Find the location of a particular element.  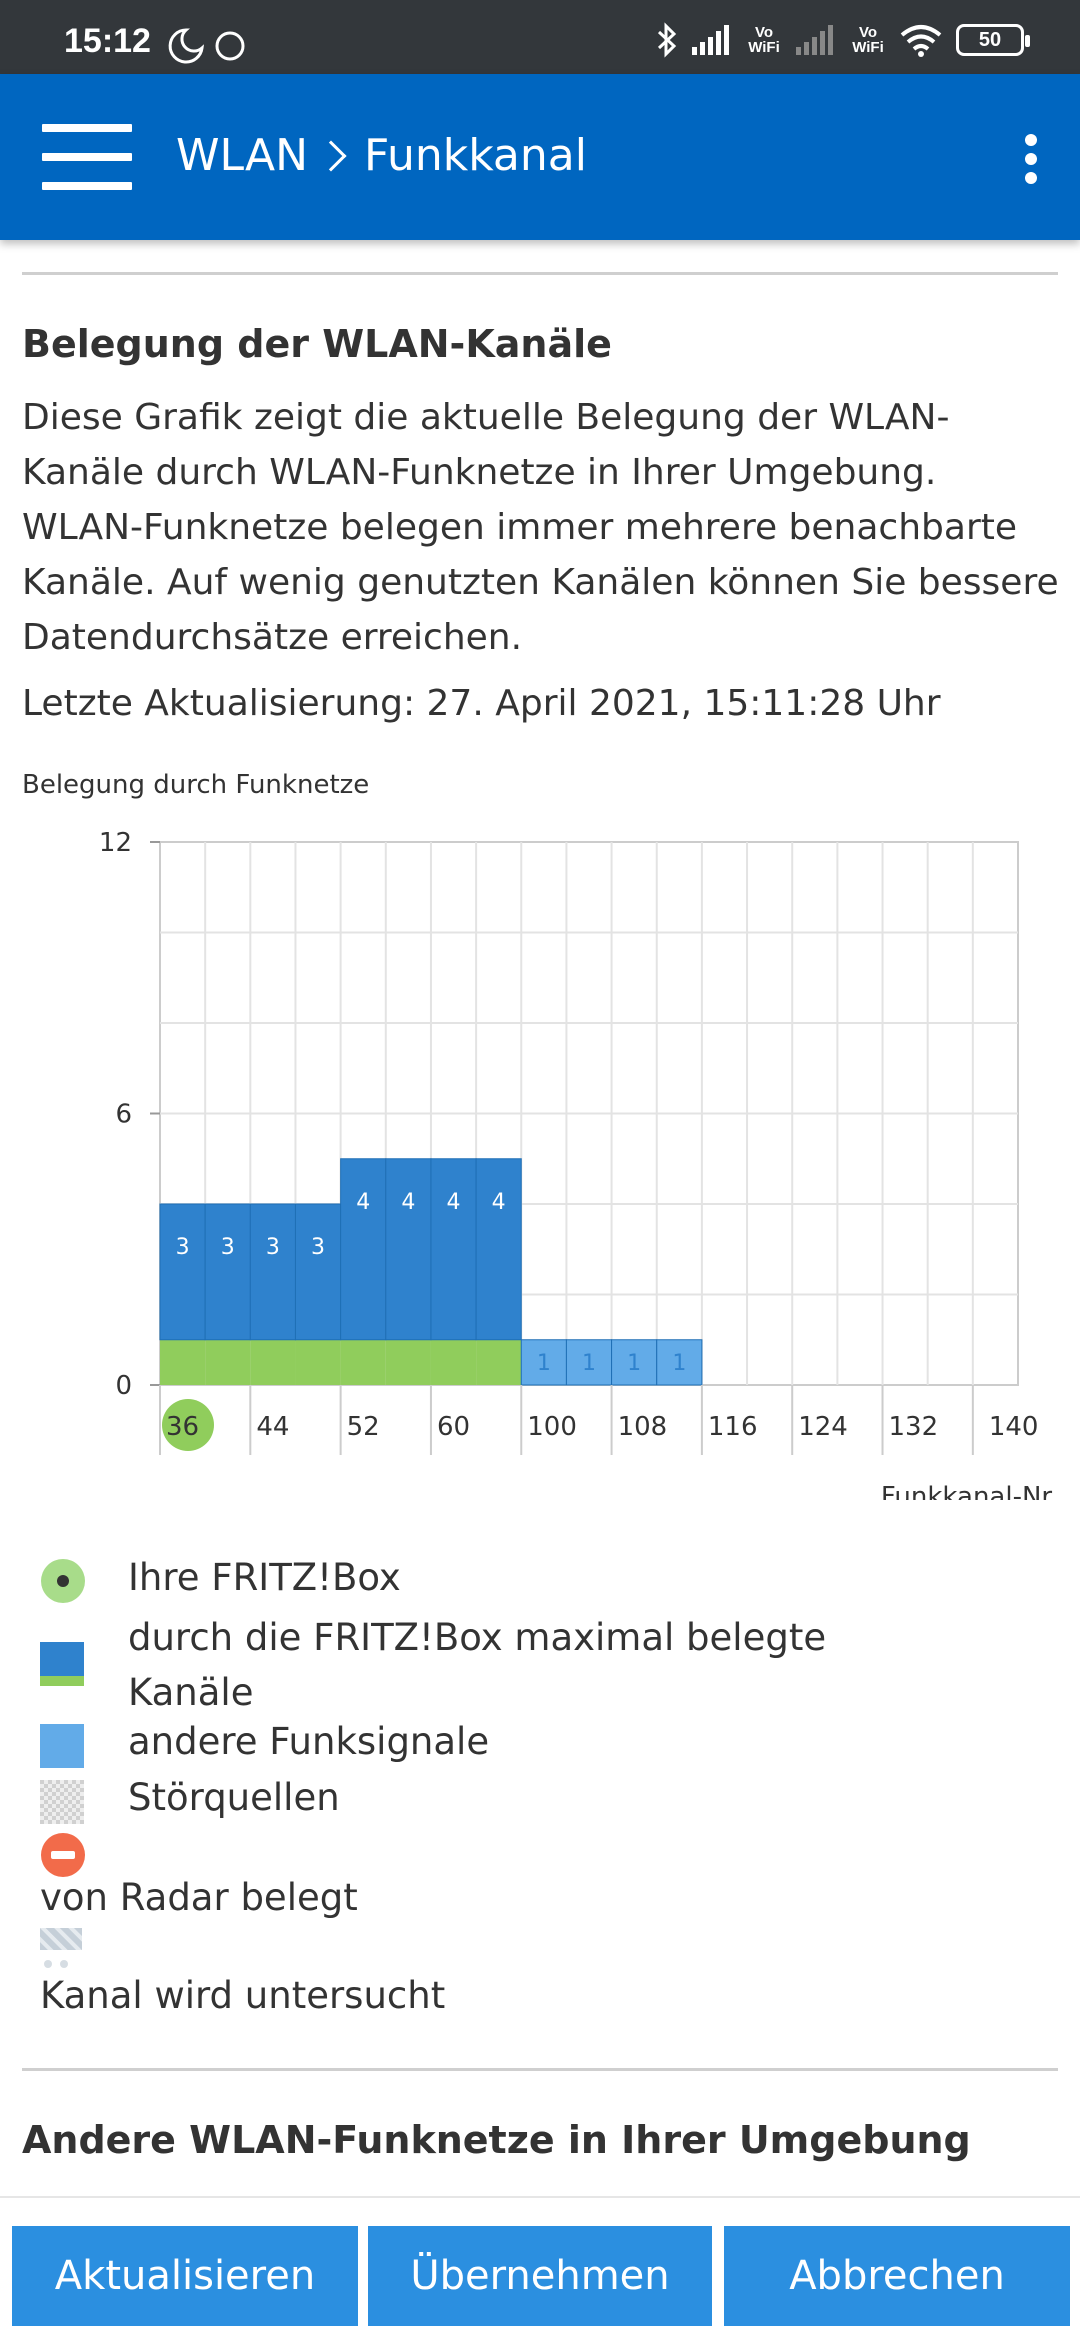

wifi-icon is located at coordinates (921, 41).